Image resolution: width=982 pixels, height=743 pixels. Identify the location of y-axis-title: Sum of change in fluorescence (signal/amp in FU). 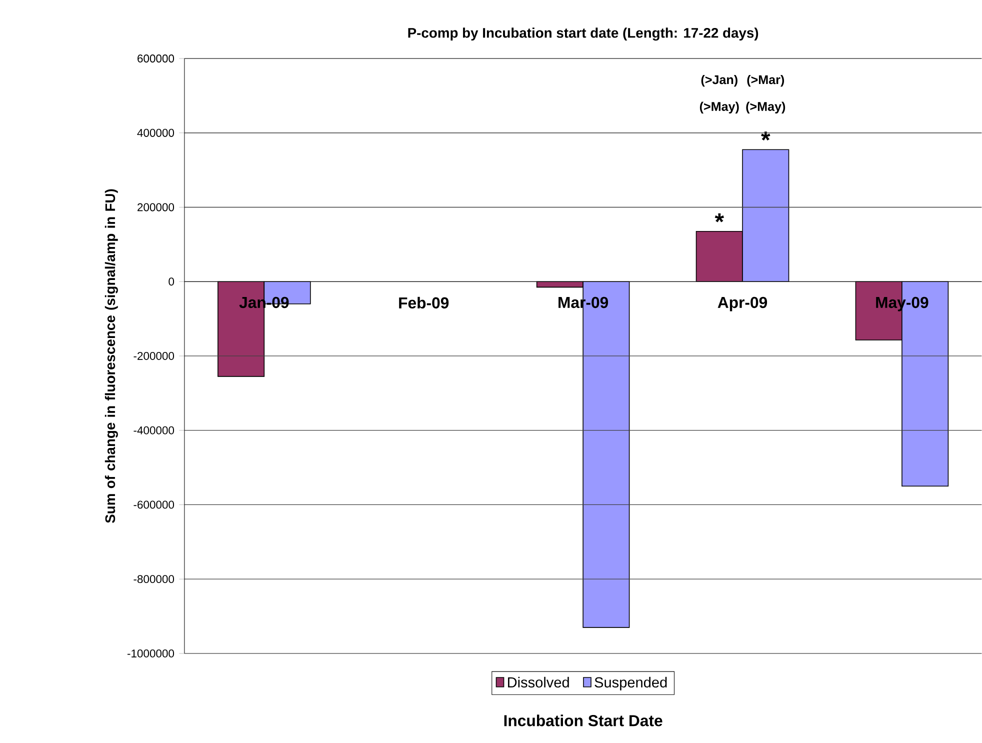
(111, 356).